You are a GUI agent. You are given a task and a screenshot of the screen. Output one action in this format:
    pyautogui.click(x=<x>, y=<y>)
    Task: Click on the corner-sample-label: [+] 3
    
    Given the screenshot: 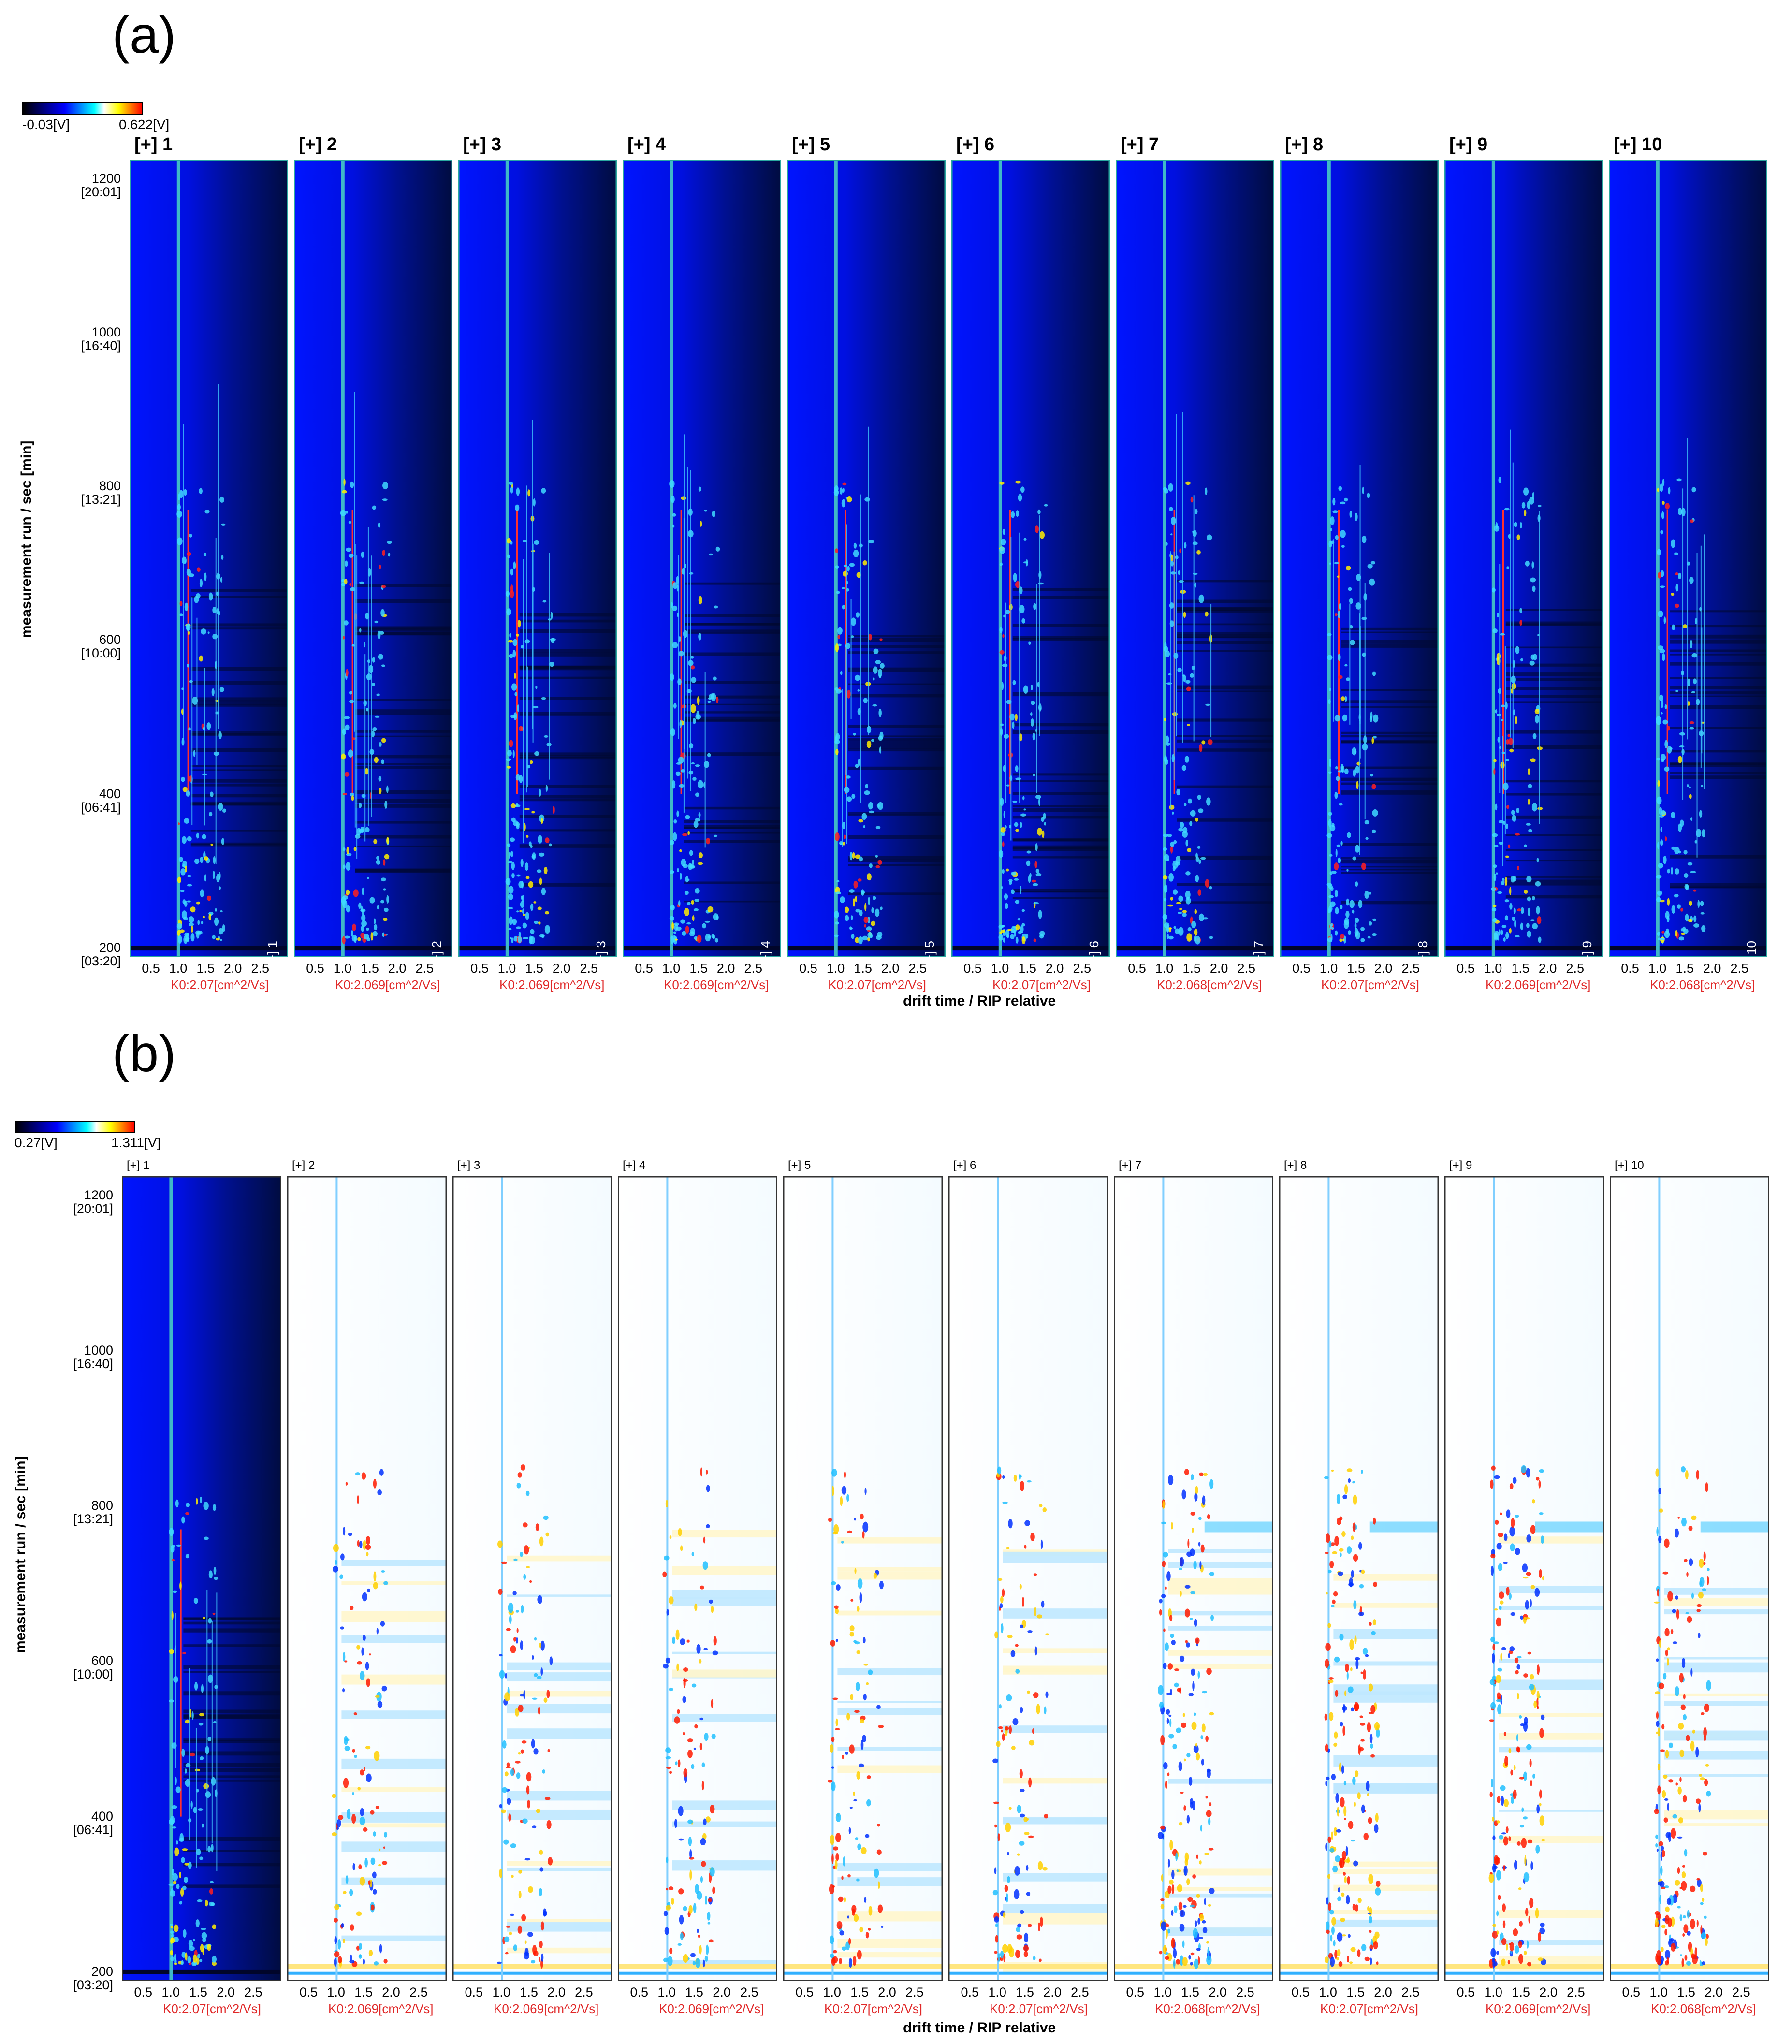 What is the action you would take?
    pyautogui.click(x=601, y=949)
    